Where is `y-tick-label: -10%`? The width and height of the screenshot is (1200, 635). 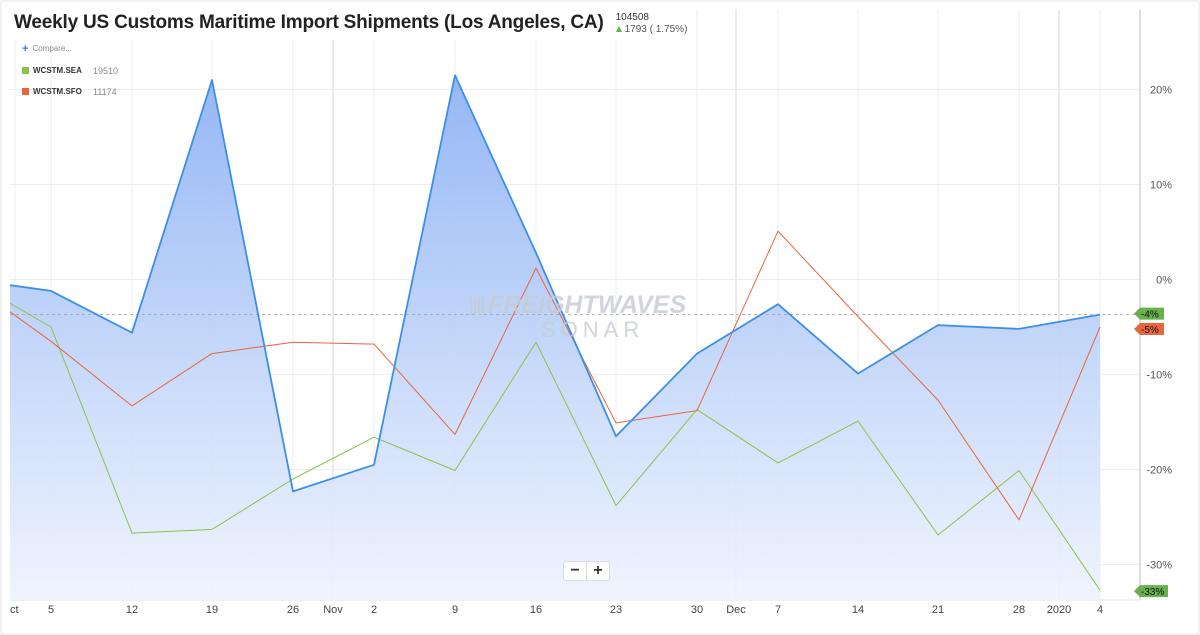
y-tick-label: -10% is located at coordinates (1159, 376).